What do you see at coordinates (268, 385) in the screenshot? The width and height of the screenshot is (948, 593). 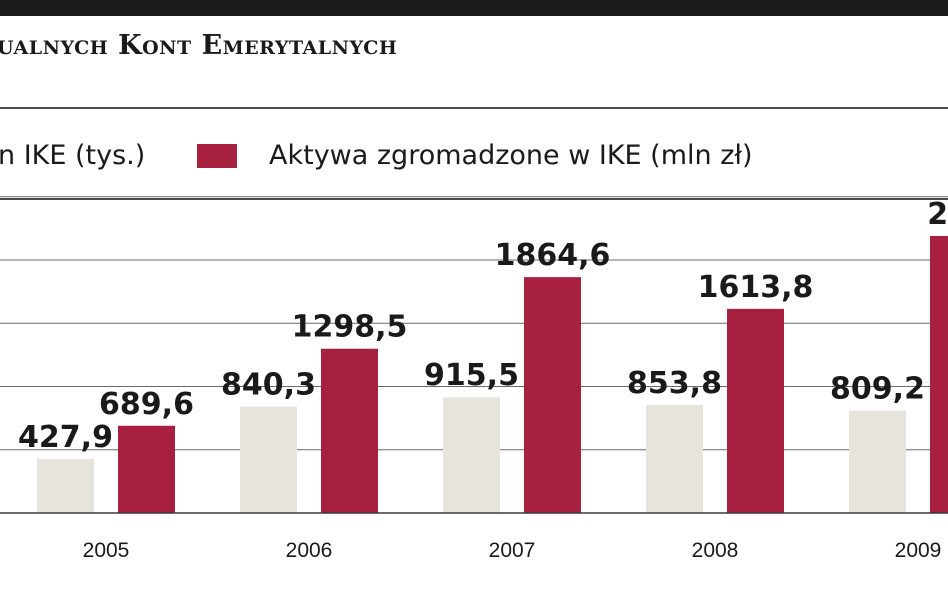 I see `data-label: 840,3` at bounding box center [268, 385].